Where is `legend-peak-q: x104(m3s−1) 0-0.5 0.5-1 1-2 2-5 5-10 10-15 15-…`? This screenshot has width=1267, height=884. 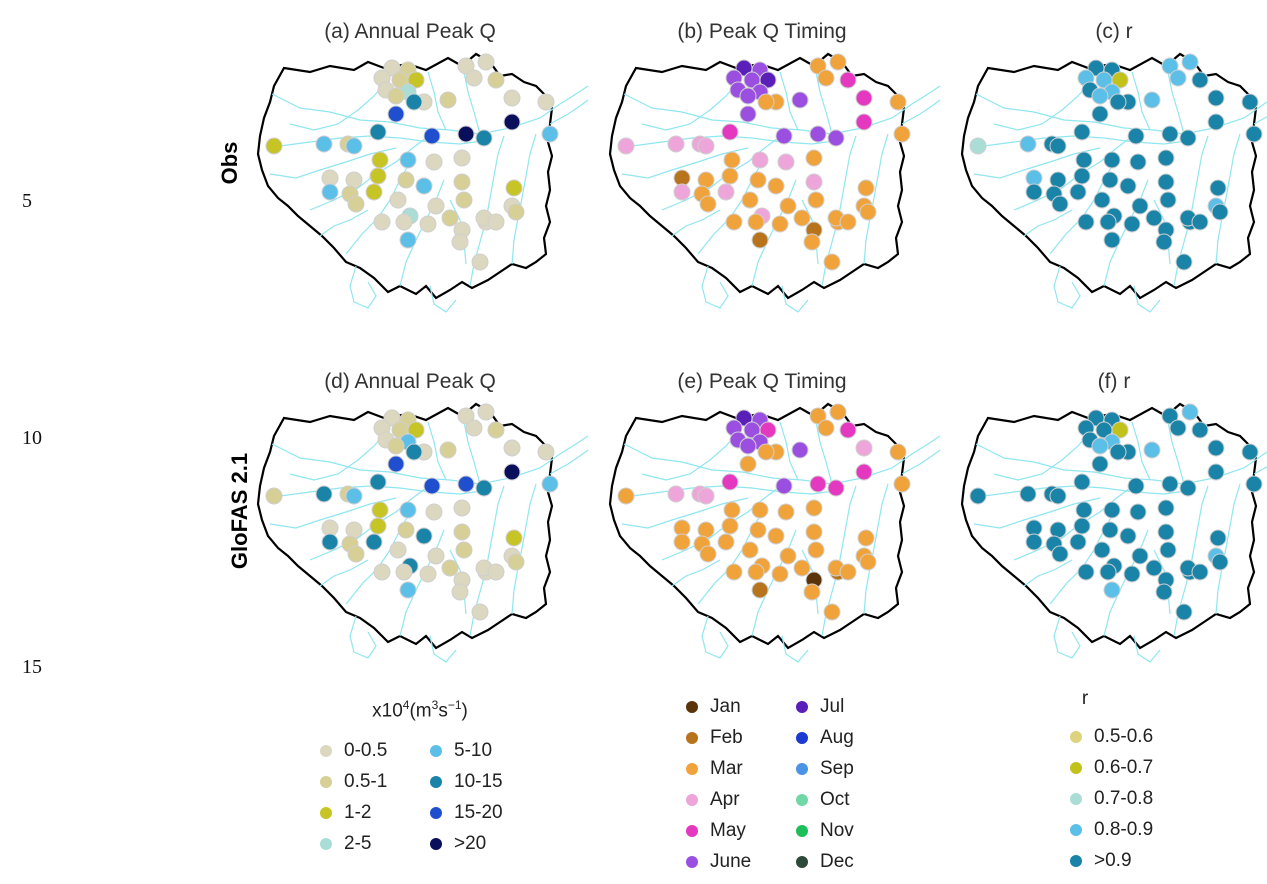
legend-peak-q: x104(m3s−1) 0-0.5 0.5-1 1-2 2-5 5-10 10-15 15-… is located at coordinates (440, 785).